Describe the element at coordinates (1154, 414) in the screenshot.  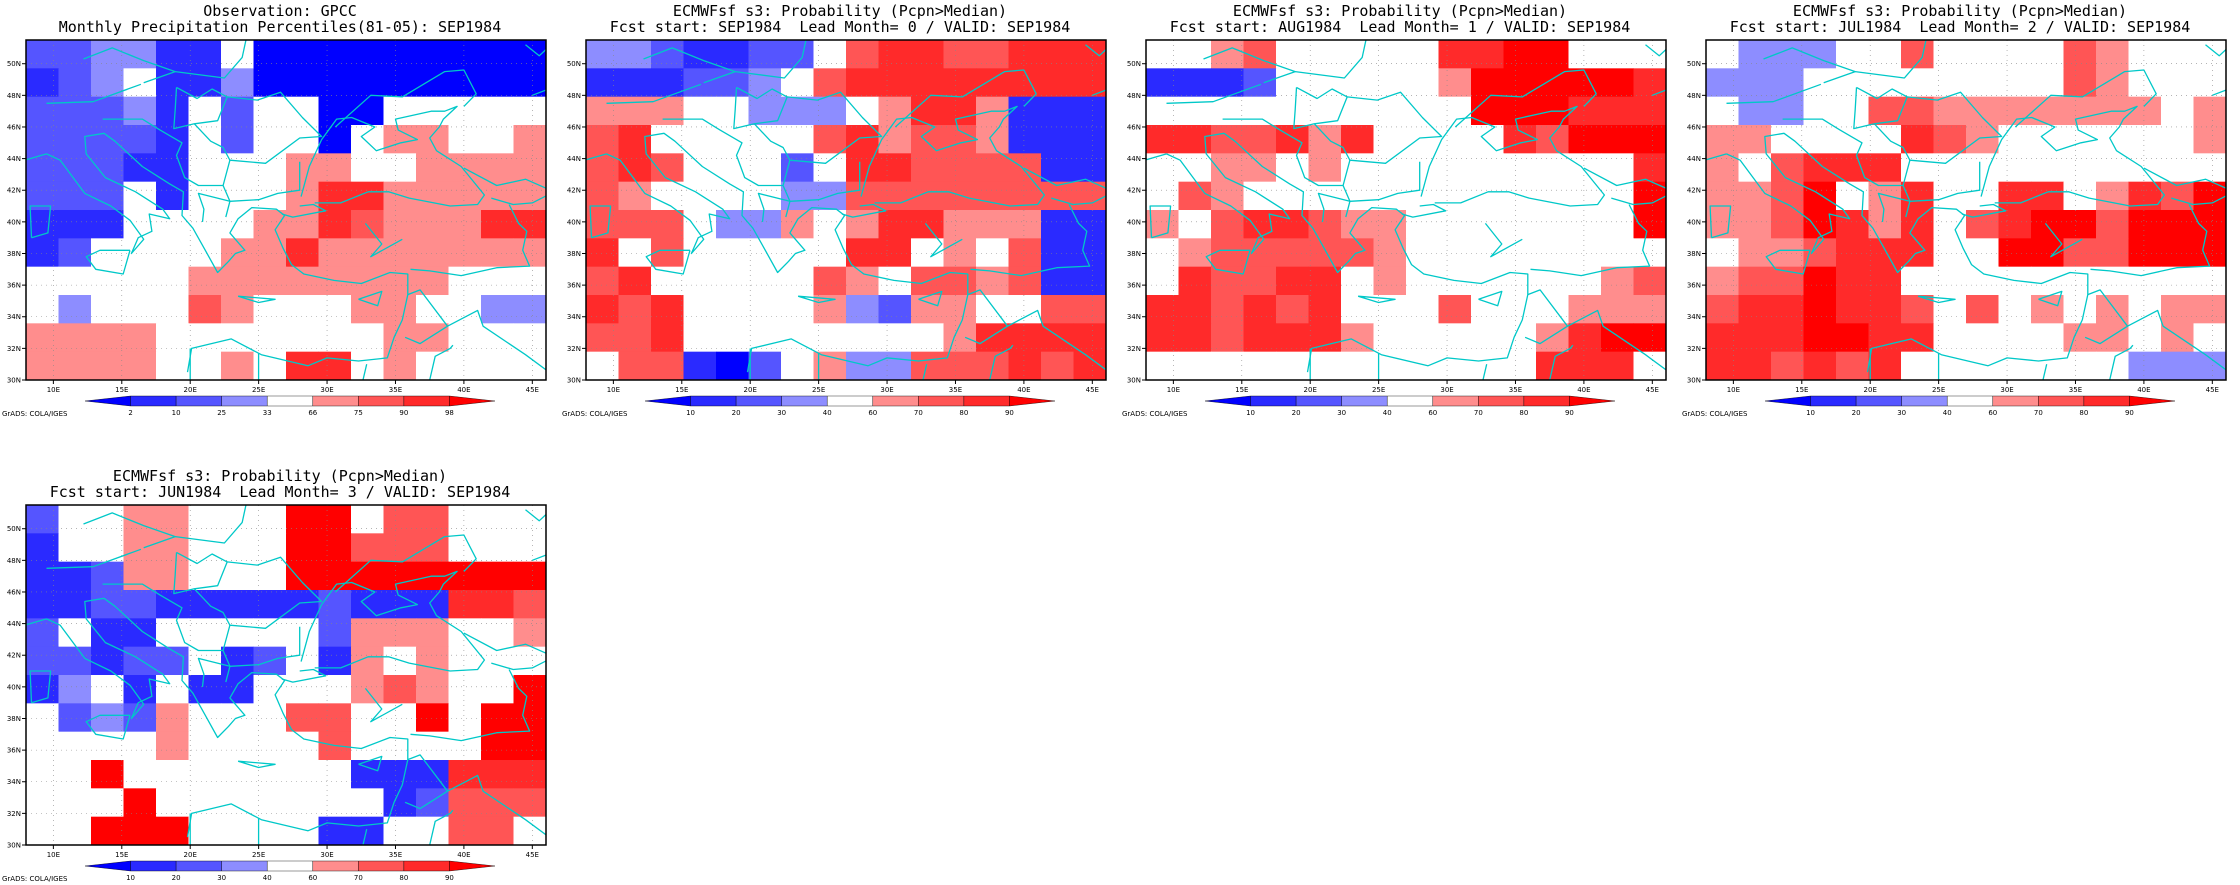
I see `grads-credit: GrADS: COLA/IGES` at that location.